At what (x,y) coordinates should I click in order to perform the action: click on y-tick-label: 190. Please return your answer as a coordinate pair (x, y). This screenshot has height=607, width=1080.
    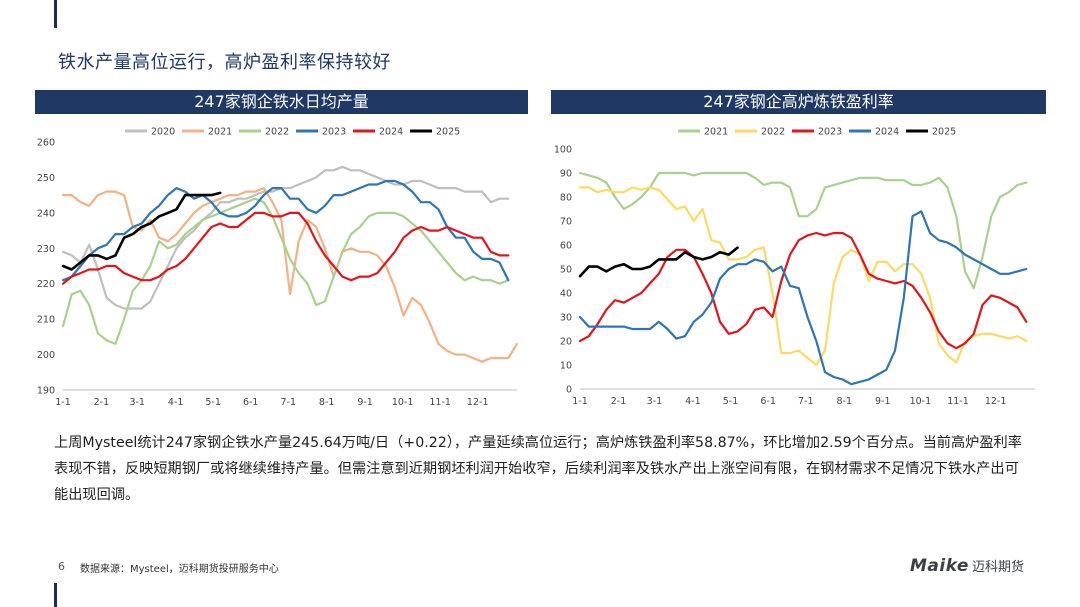
    Looking at the image, I should click on (46, 391).